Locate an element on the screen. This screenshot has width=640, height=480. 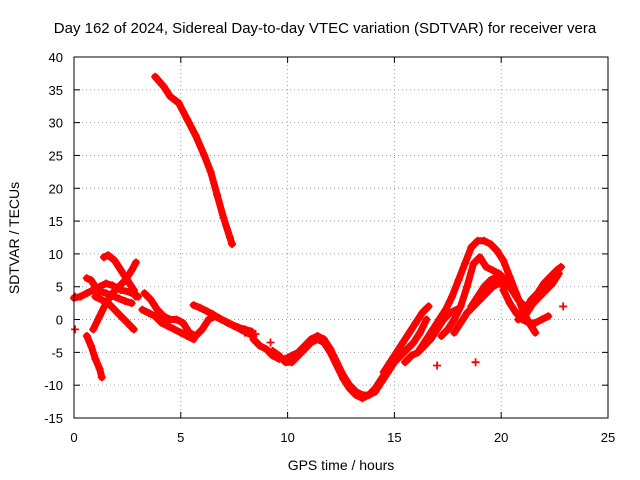
series-arc-f-jitter is located at coordinates (116, 312).